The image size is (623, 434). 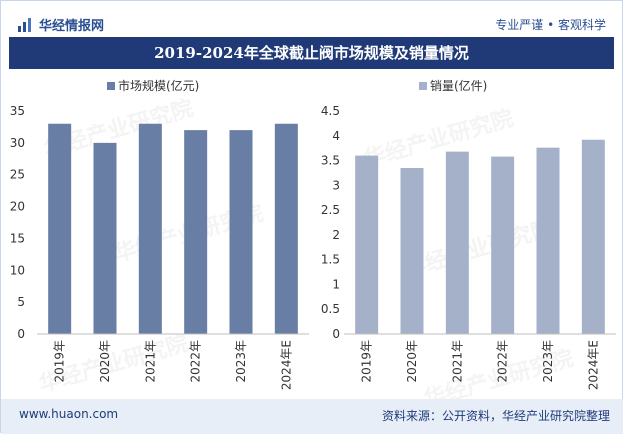 I want to click on brand: 华经情报网, so click(x=60, y=24).